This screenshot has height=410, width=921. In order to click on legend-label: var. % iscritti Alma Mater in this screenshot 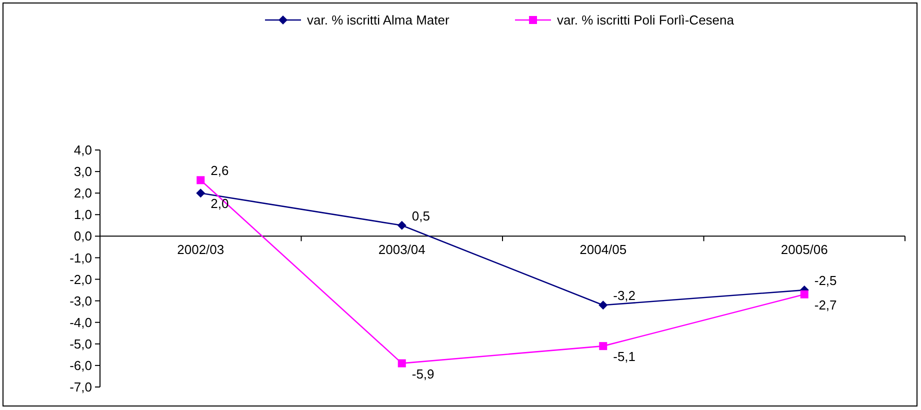, I will do `click(378, 20)`.